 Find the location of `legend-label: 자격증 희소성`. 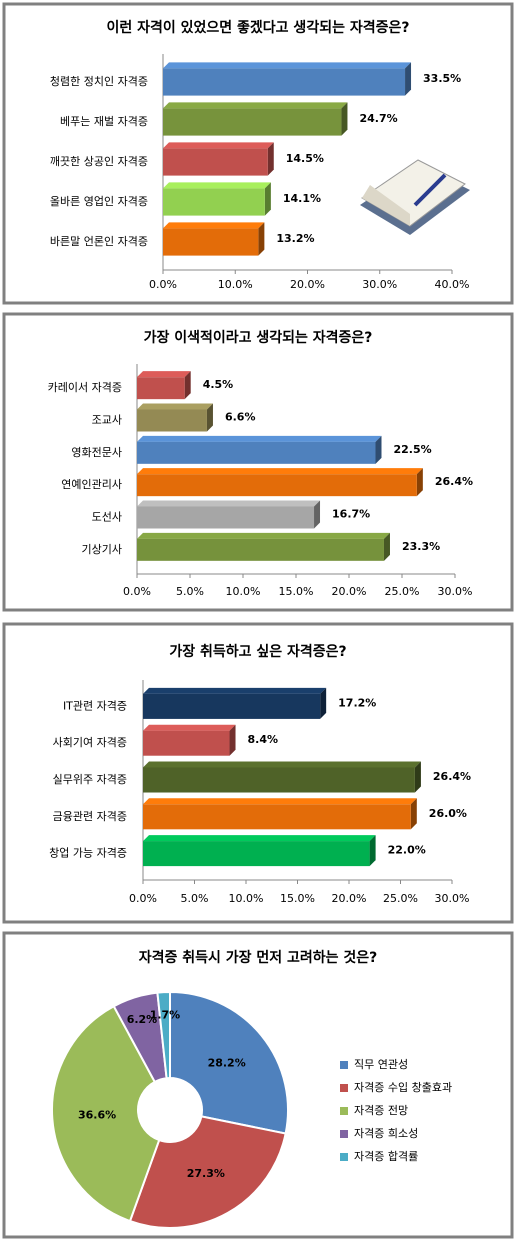

legend-label: 자격증 희소성 is located at coordinates (386, 1133).